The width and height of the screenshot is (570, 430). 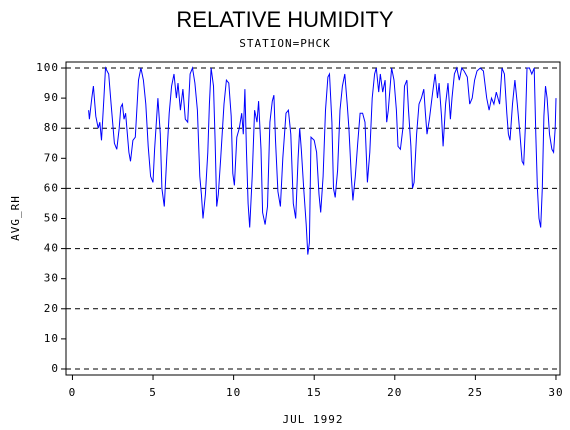 What do you see at coordinates (51, 338) in the screenshot?
I see `y-tick-label: 10` at bounding box center [51, 338].